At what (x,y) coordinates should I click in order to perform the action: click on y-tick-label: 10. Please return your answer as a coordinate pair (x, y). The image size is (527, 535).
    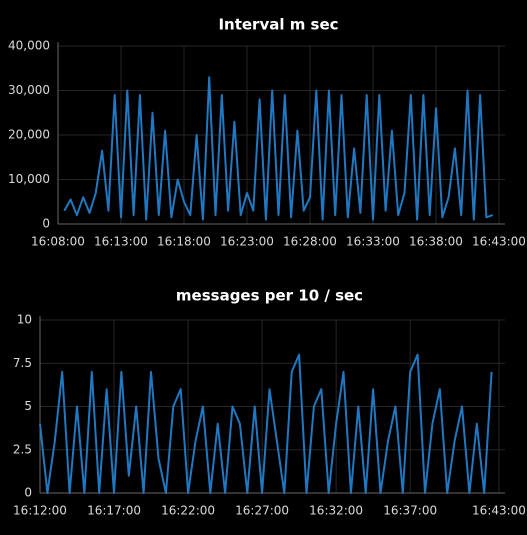
    Looking at the image, I should click on (24, 320).